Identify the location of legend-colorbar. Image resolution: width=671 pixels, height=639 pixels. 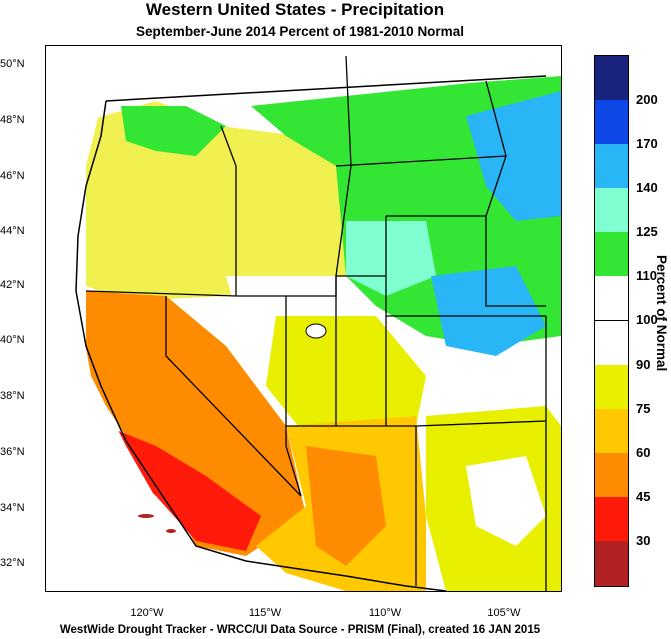
(611, 321).